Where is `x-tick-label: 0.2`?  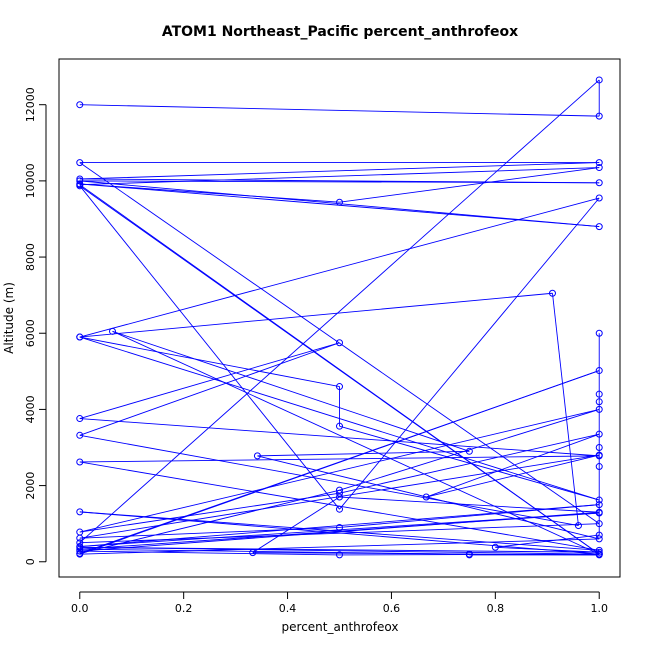 x-tick-label: 0.2 is located at coordinates (184, 608).